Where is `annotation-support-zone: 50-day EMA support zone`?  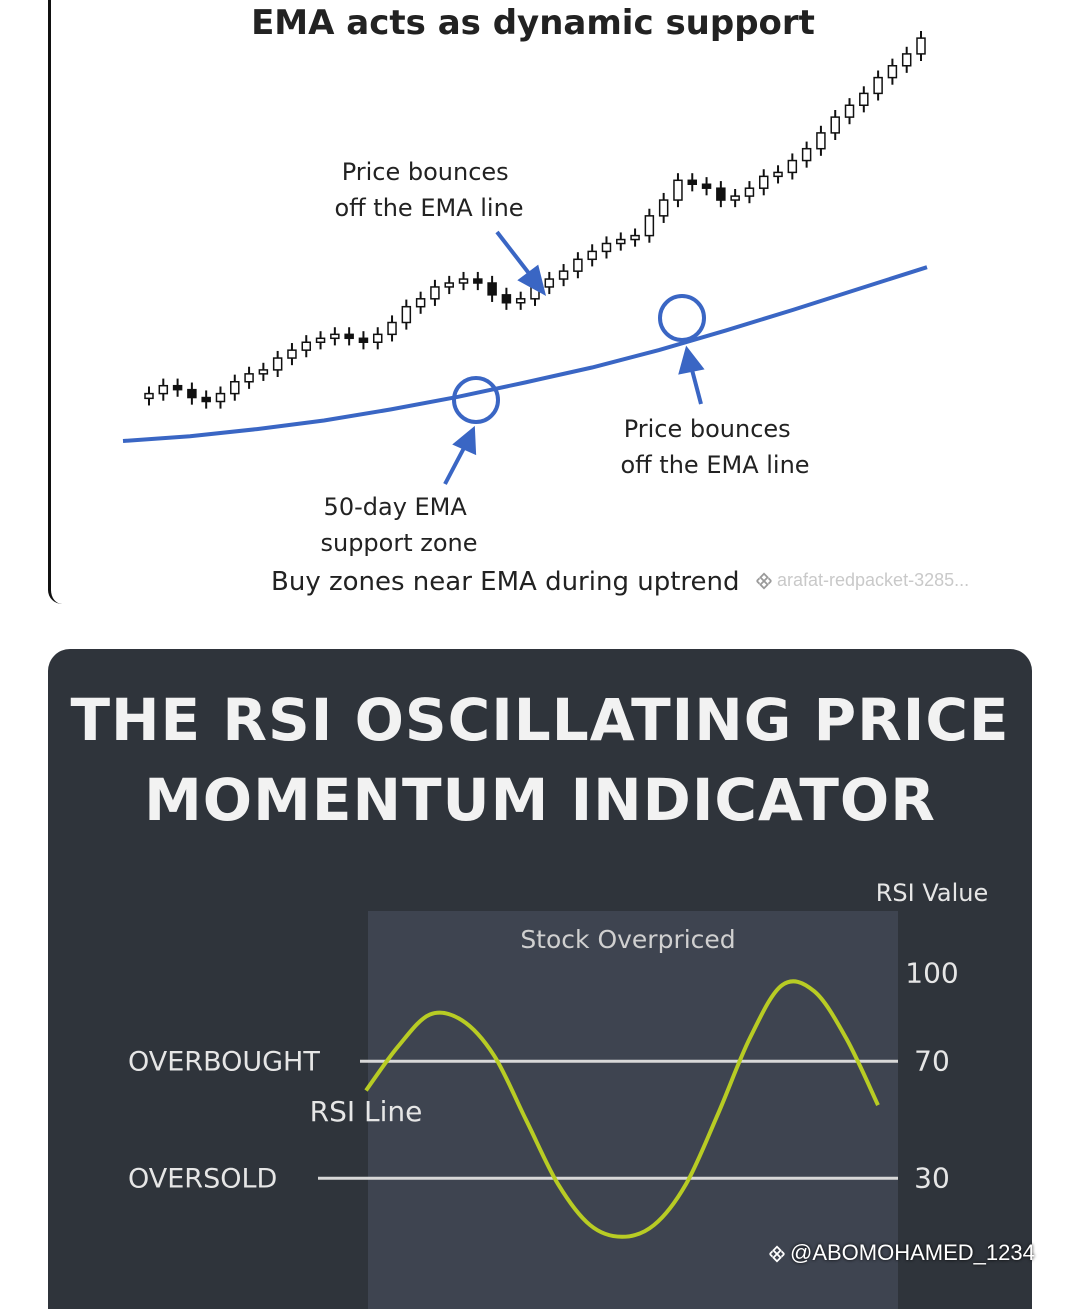
annotation-support-zone: 50-day EMA support zone is located at coordinates (398, 525).